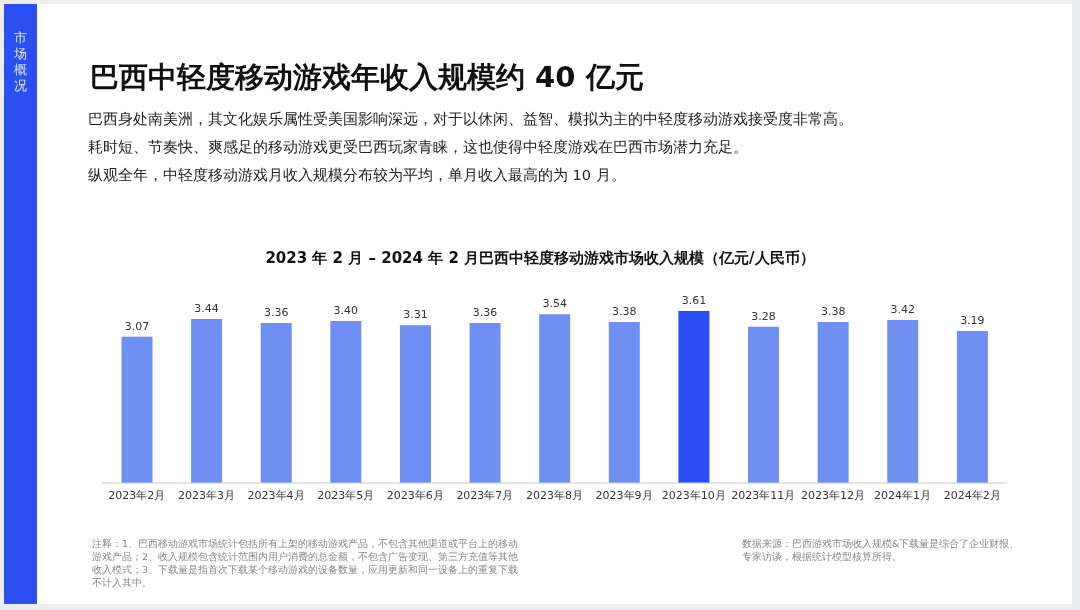  Describe the element at coordinates (972, 495) in the screenshot. I see `x-tick-label: 2024年2月` at that location.